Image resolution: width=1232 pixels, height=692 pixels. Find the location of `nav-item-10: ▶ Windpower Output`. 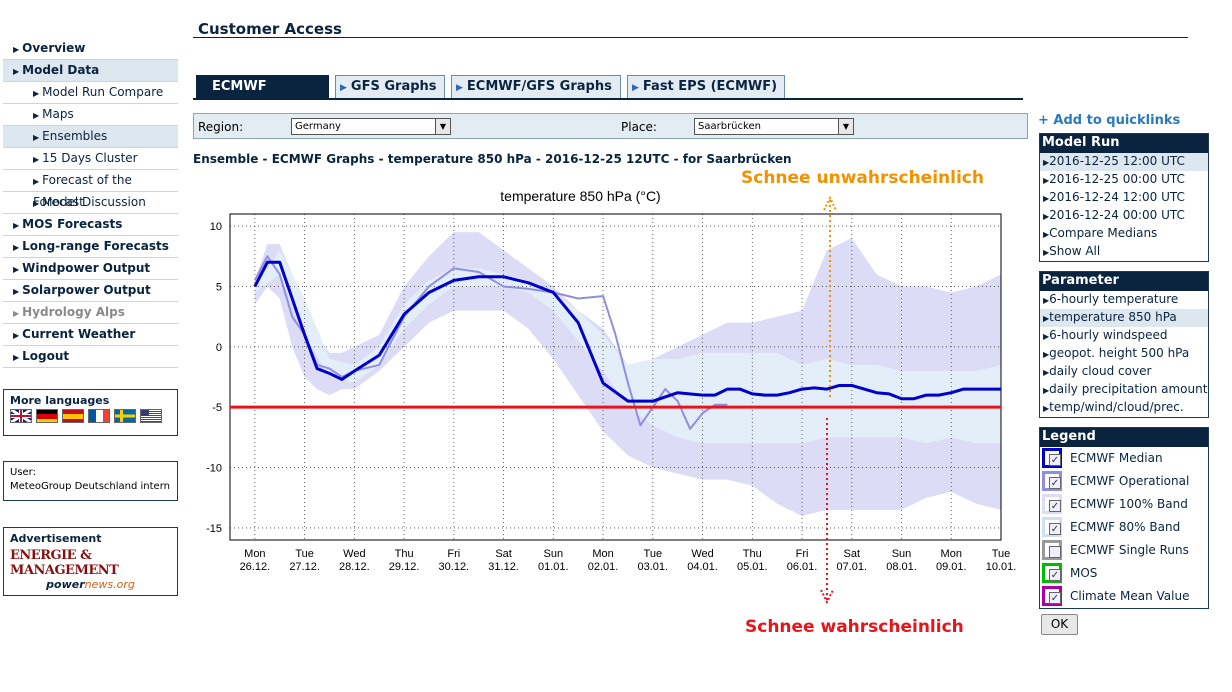

nav-item-10: ▶ Windpower Output is located at coordinates (90, 269).